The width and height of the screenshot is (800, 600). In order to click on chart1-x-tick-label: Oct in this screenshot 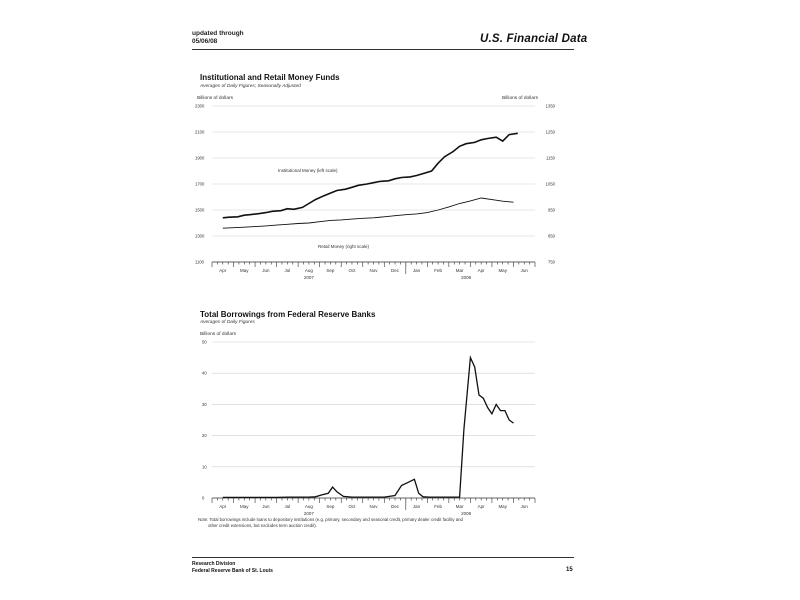, I will do `click(352, 270)`.